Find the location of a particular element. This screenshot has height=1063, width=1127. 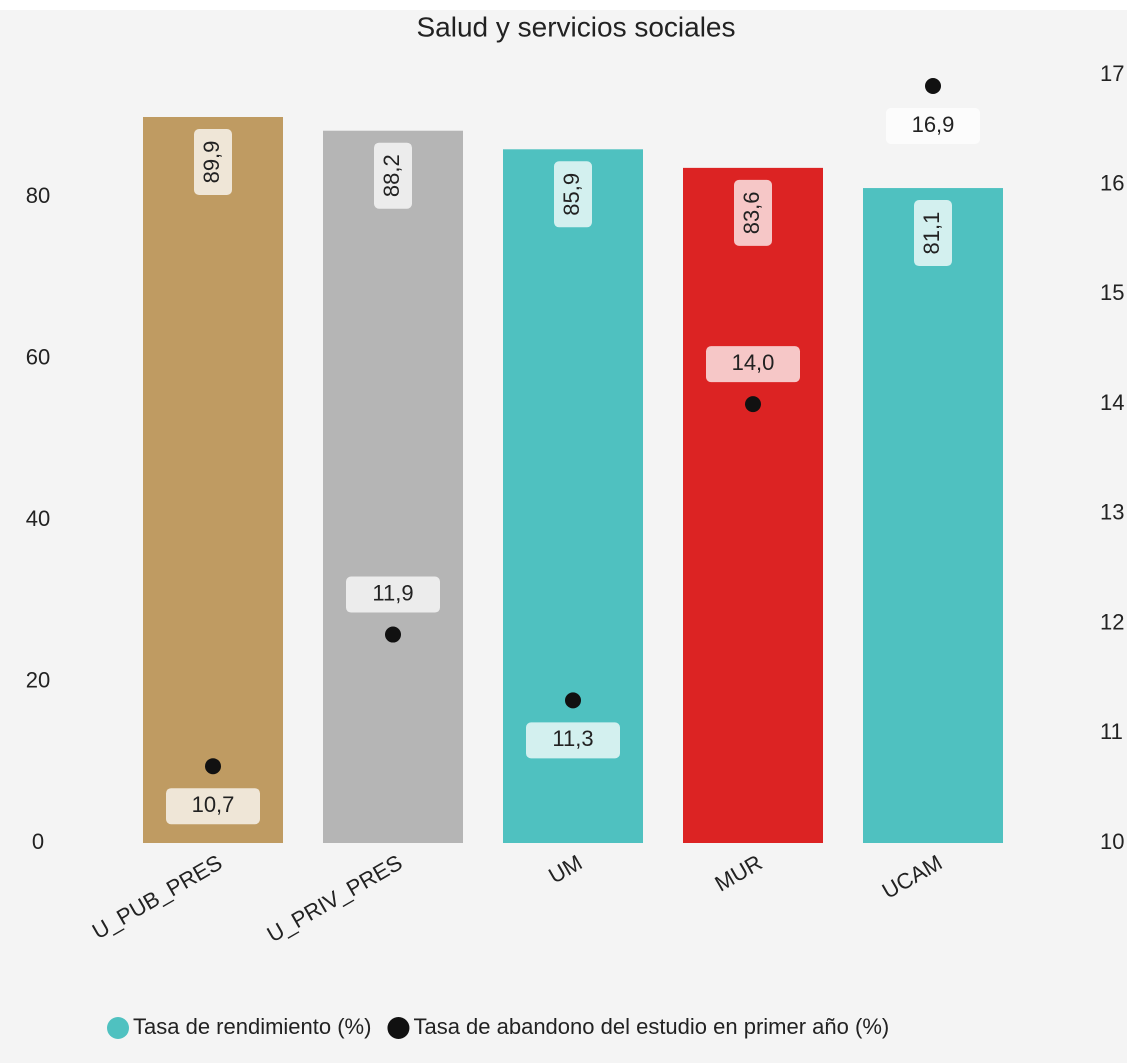

y-tick-label: 60 is located at coordinates (38, 356).